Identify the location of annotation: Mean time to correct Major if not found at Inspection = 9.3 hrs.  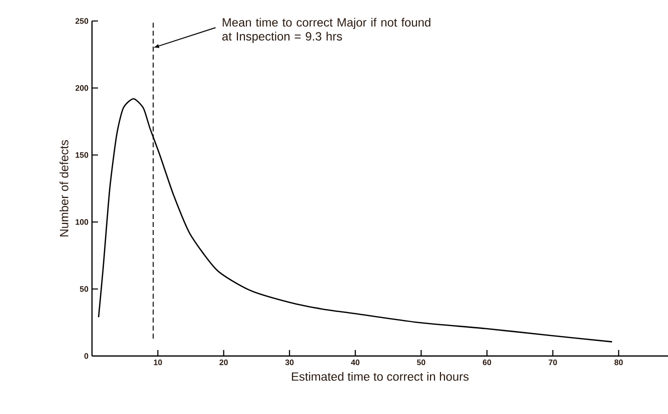
(326, 30).